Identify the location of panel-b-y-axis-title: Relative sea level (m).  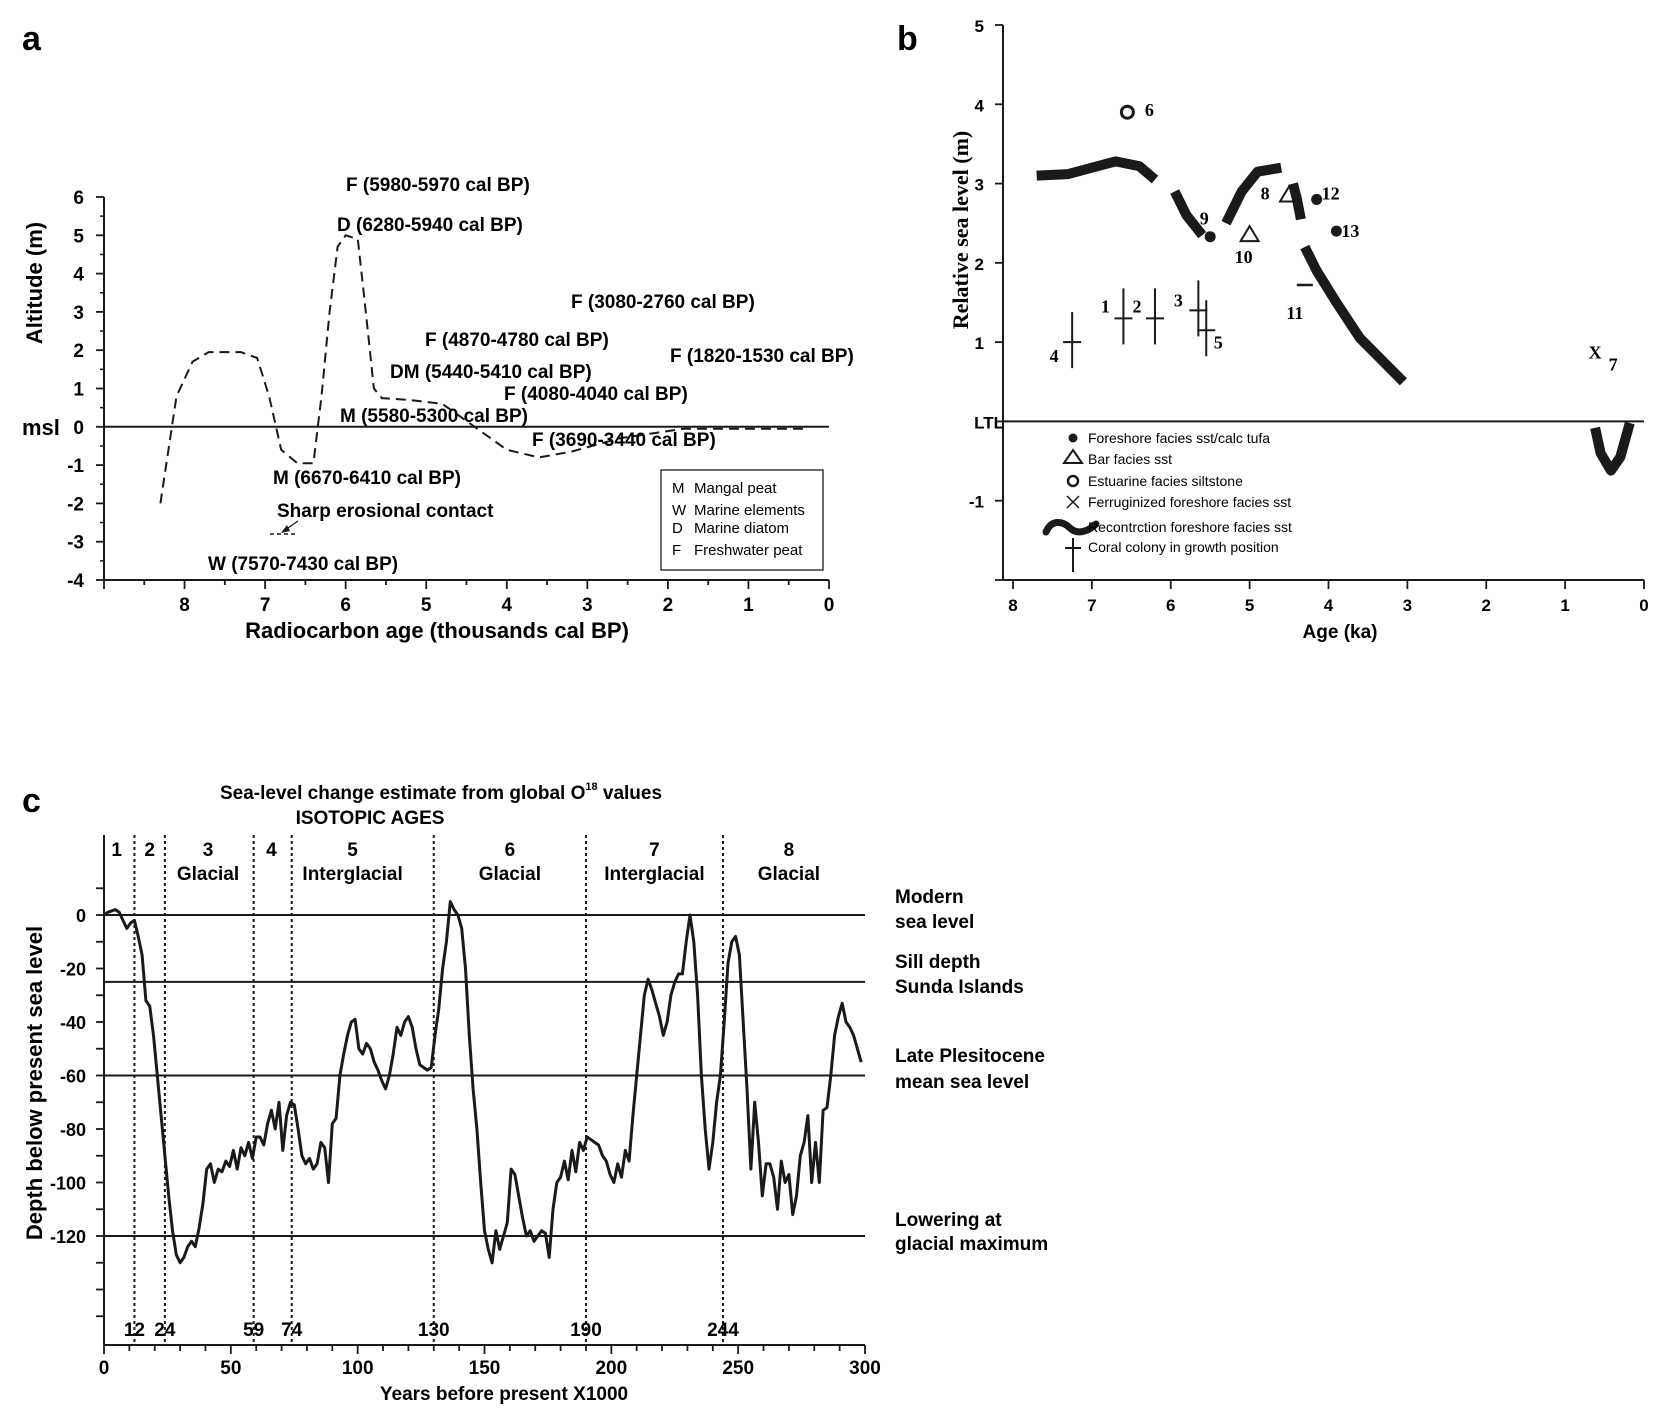
(960, 230).